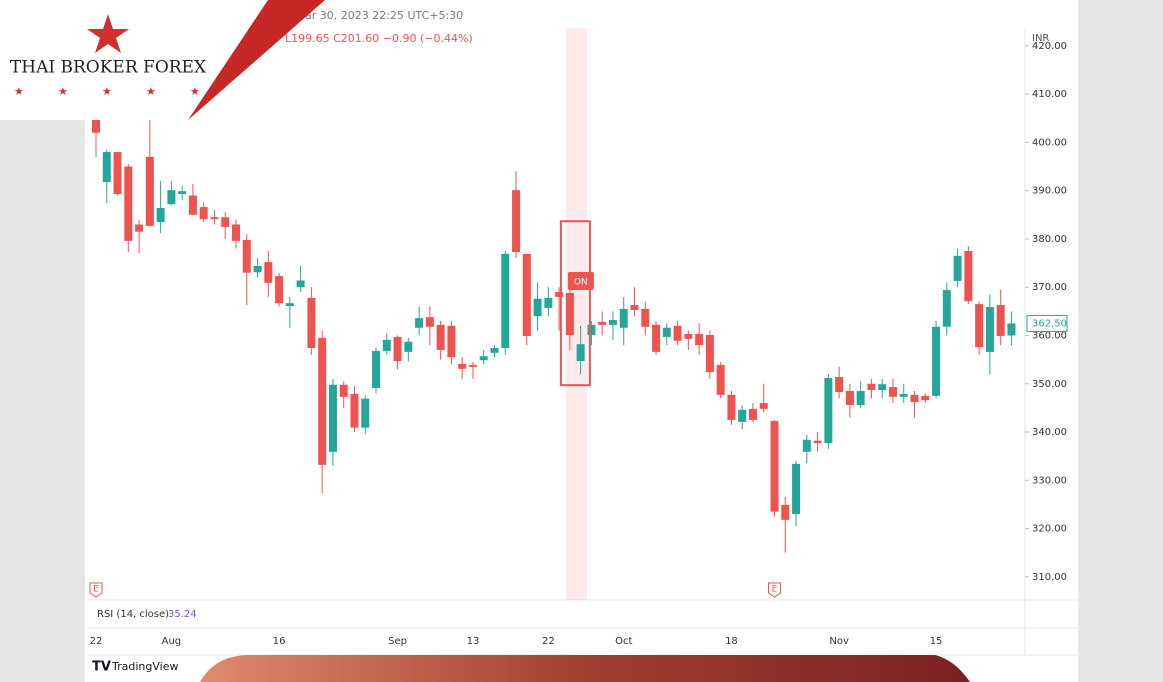 This screenshot has width=1163, height=682. Describe the element at coordinates (172, 641) in the screenshot. I see `x-tick-label: Aug` at that location.